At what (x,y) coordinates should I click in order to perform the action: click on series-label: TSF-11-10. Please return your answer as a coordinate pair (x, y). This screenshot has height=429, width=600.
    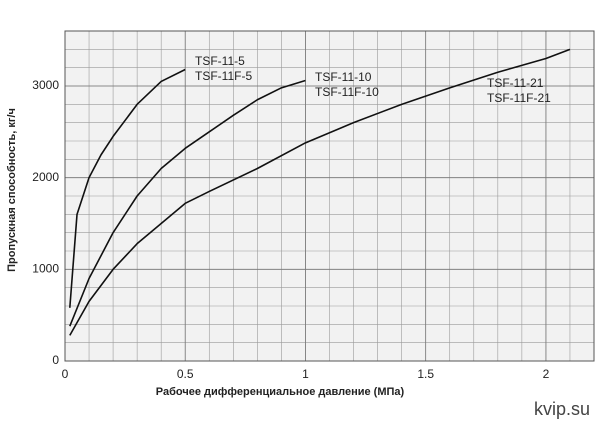
    Looking at the image, I should click on (343, 77).